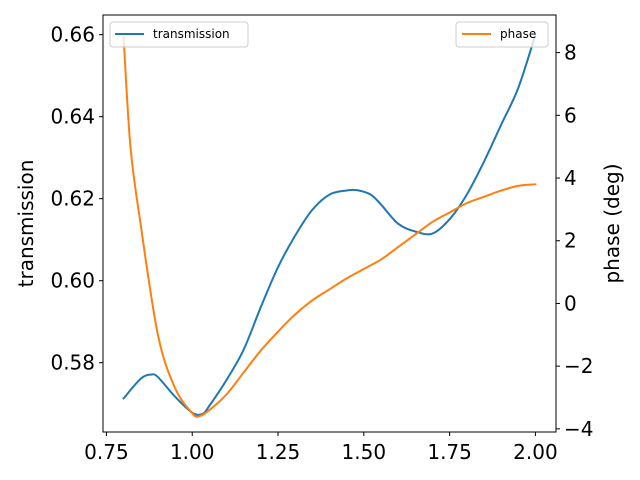  I want to click on x-tick-label: 2.00, so click(535, 452).